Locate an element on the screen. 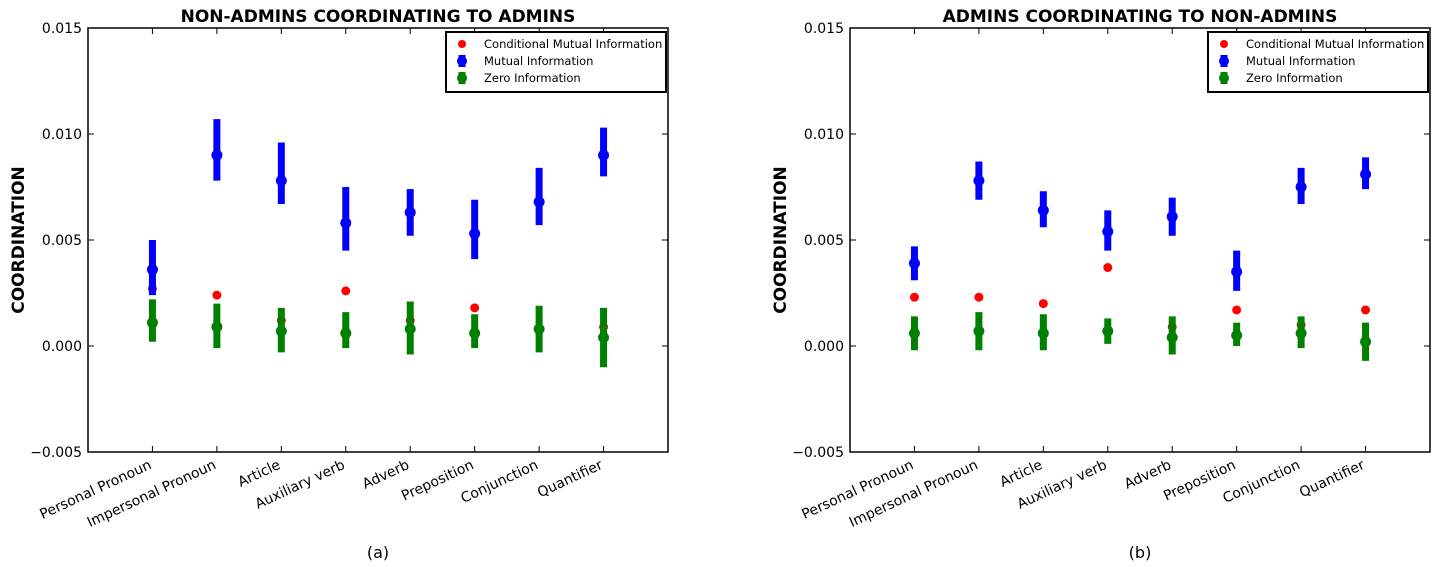 The image size is (1445, 567). chart-title: ADMINS COORDINATING TO NON-ADMINS is located at coordinates (1140, 17).